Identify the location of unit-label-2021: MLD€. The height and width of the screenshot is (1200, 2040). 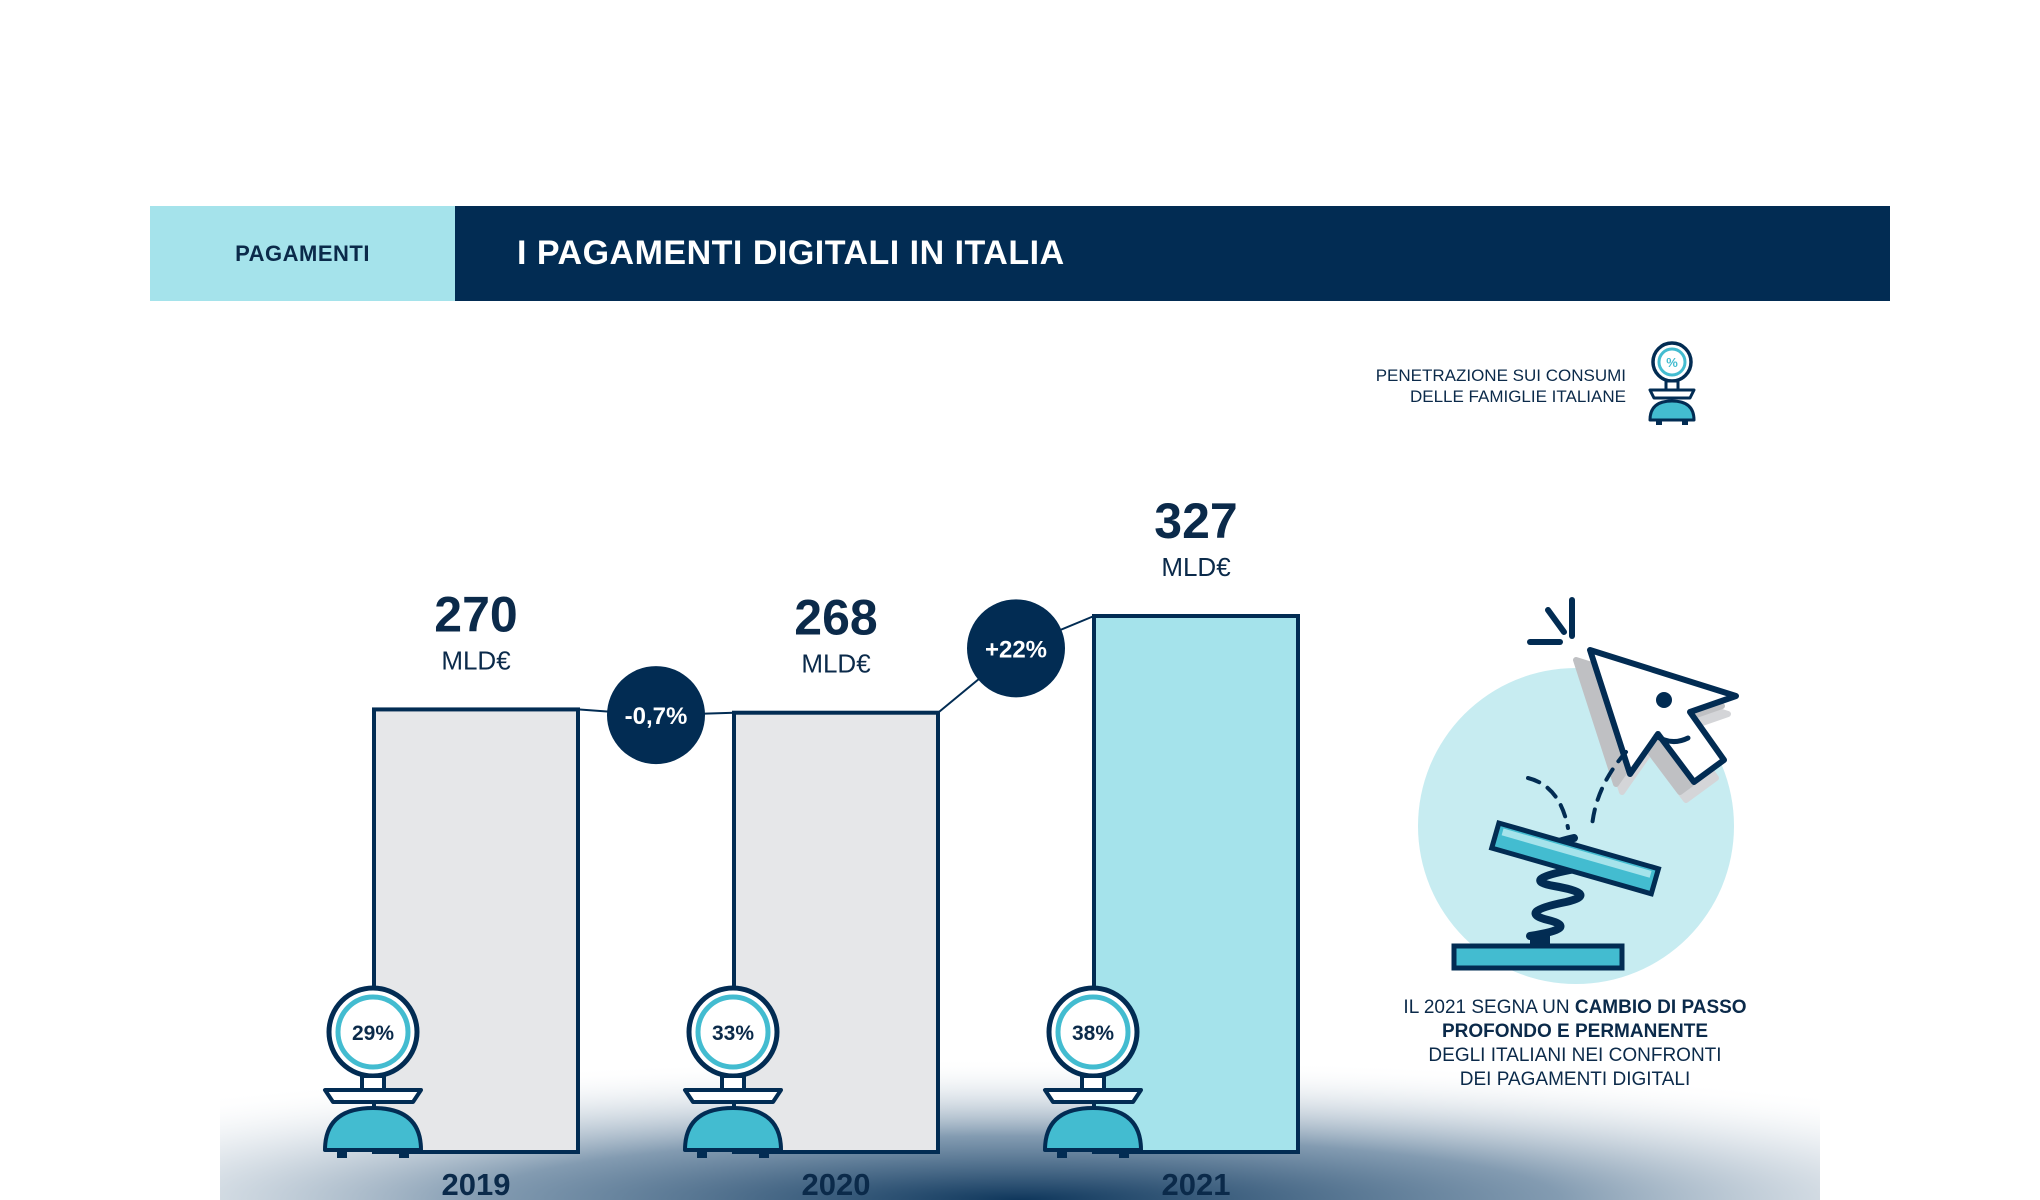
(1196, 567).